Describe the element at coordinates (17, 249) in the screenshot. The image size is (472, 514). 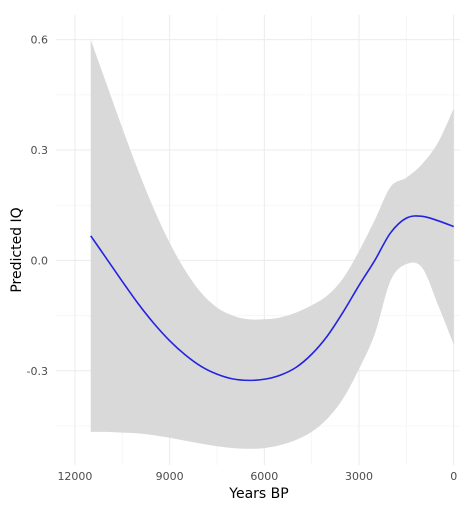
I see `y-axis-title: Predicted IQ` at that location.